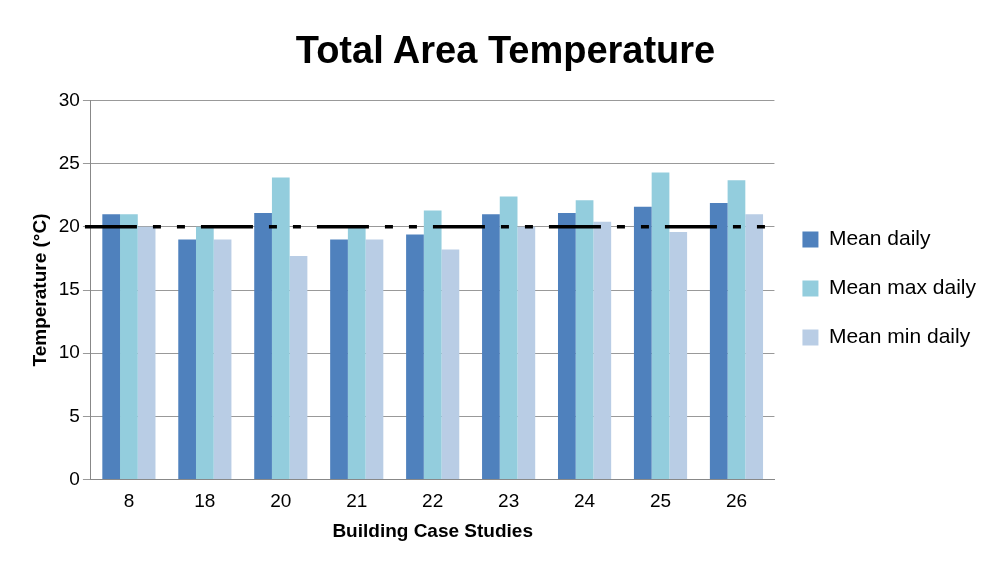 Image resolution: width=1006 pixels, height=572 pixels. What do you see at coordinates (736, 501) in the screenshot?
I see `x-tick-label: 26` at bounding box center [736, 501].